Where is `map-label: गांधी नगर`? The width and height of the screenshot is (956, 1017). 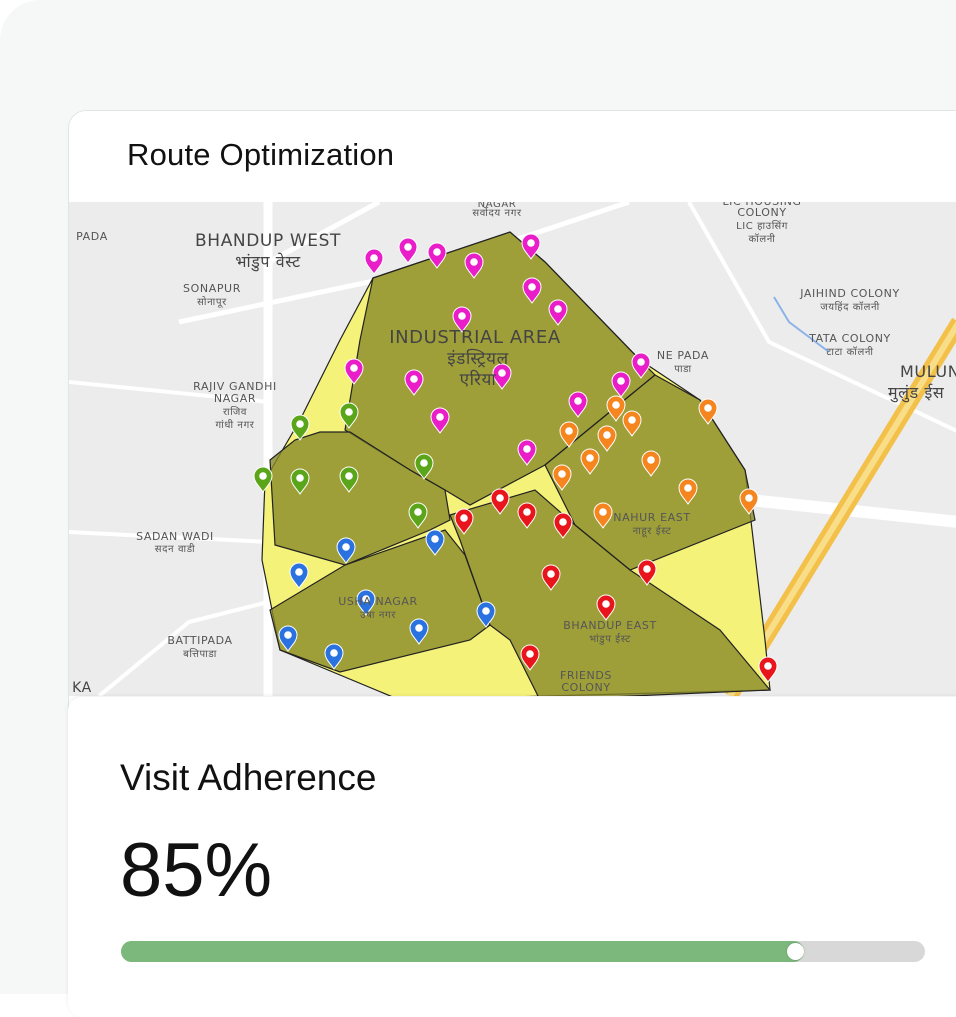
map-label: गांधी नगर is located at coordinates (234, 425).